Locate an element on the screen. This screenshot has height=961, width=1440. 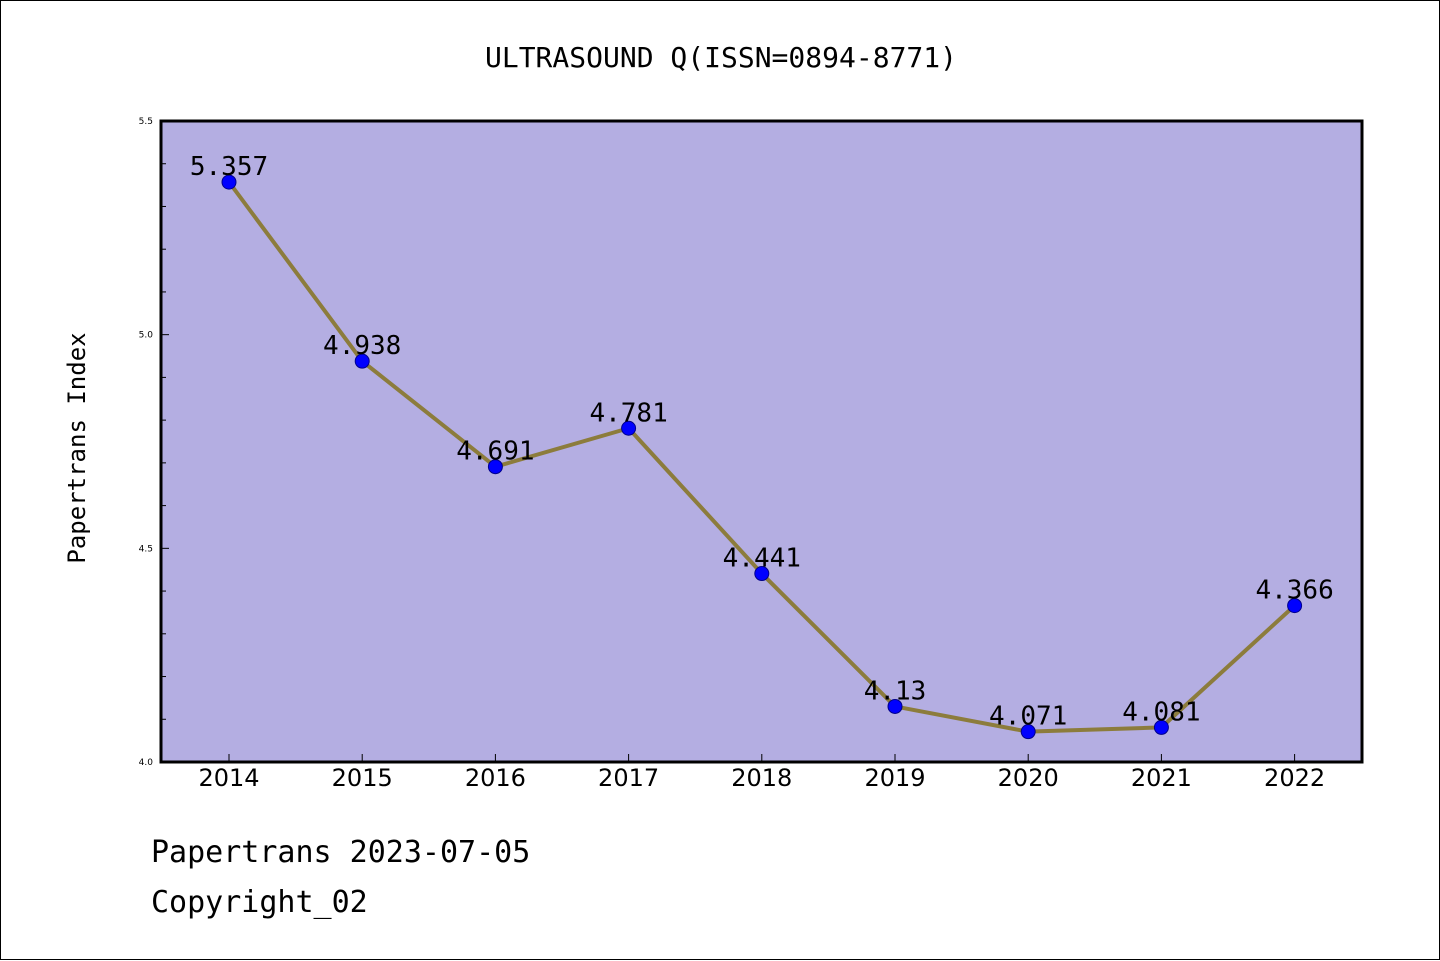
x-tick-label: 2014 is located at coordinates (228, 778).